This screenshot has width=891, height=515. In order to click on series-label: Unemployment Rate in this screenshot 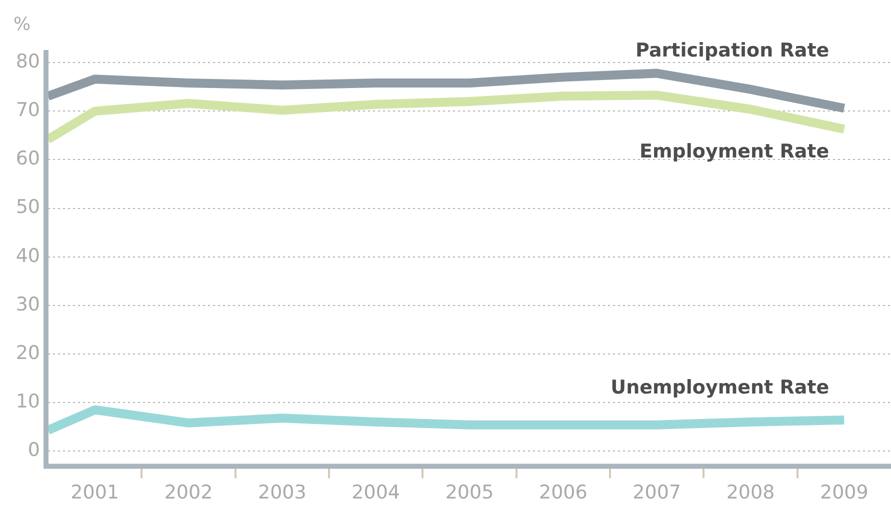, I will do `click(720, 387)`.